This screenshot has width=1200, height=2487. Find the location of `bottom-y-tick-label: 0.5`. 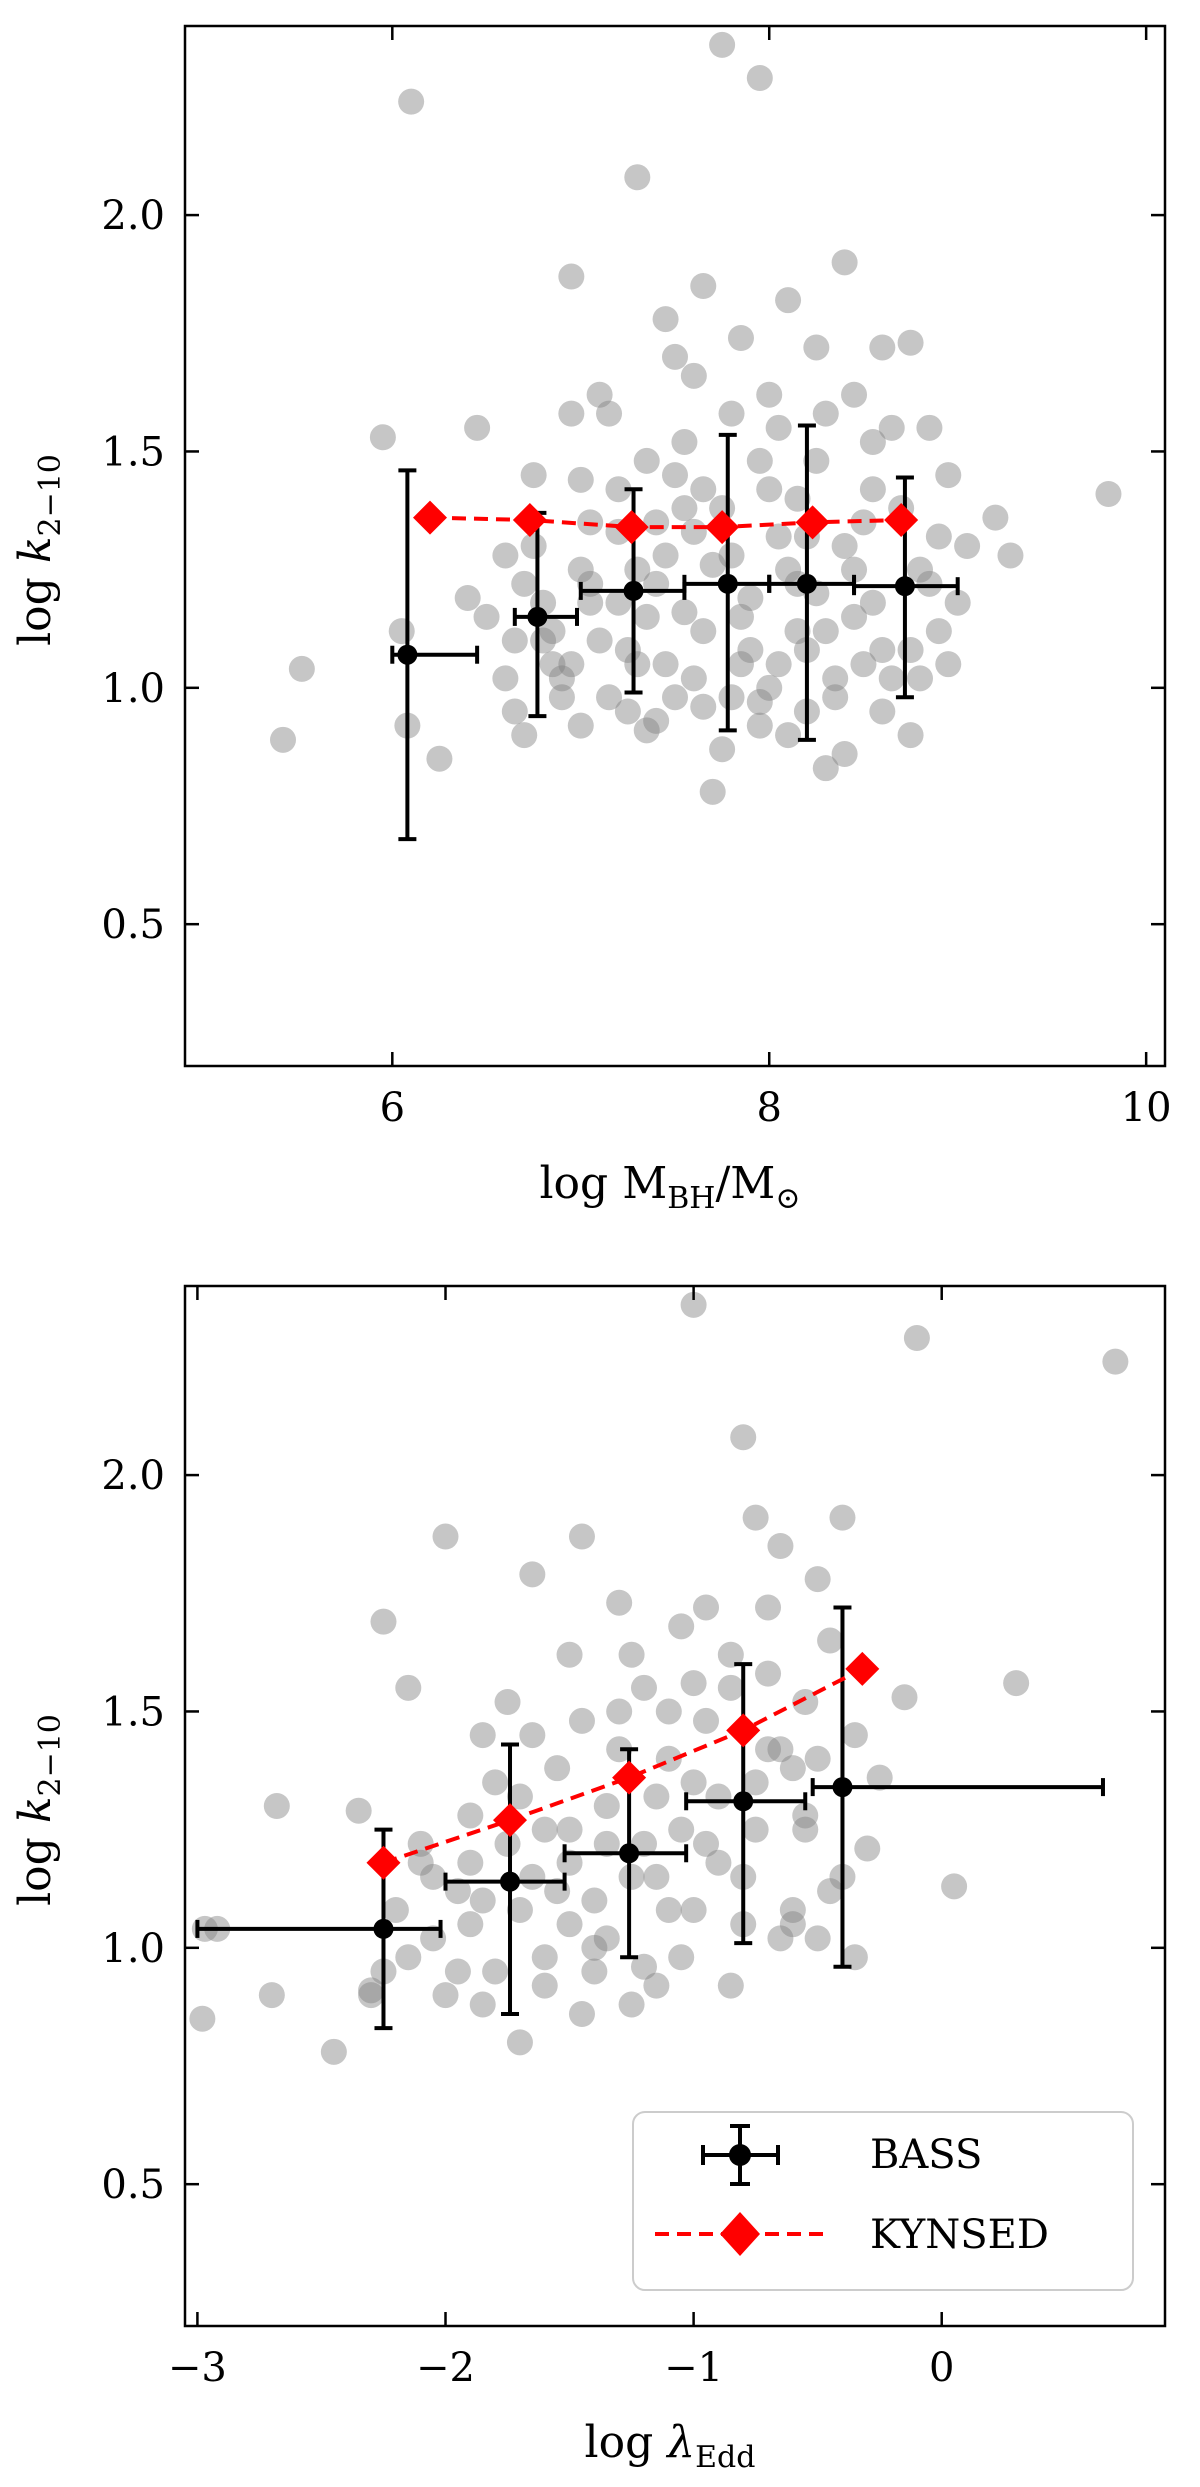

bottom-y-tick-label: 0.5 is located at coordinates (133, 2185).